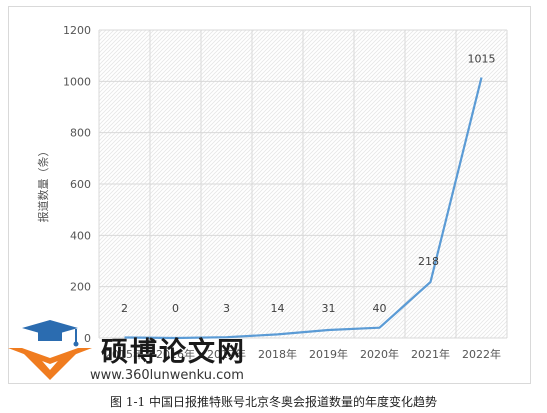 The image size is (547, 413). What do you see at coordinates (80, 184) in the screenshot?
I see `y-tick-label: 600` at bounding box center [80, 184].